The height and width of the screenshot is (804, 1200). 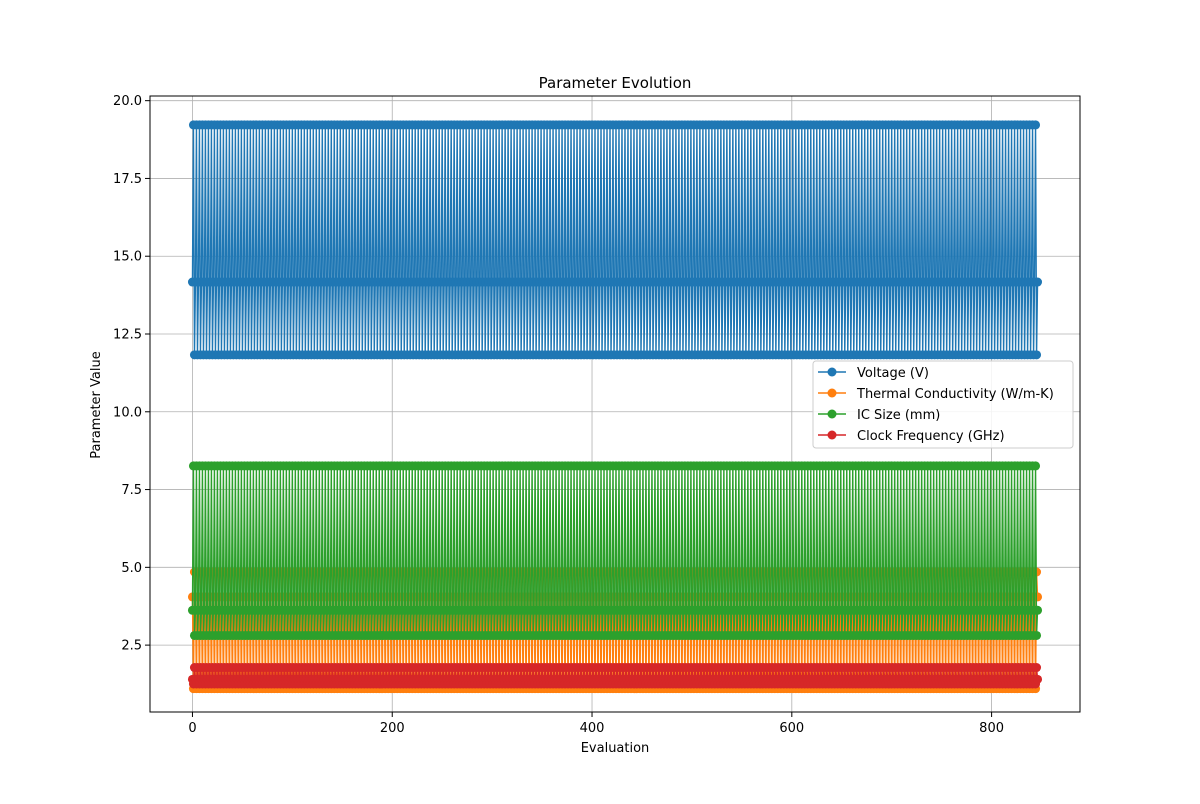 What do you see at coordinates (127, 335) in the screenshot?
I see `y-tick-label: 12.5` at bounding box center [127, 335].